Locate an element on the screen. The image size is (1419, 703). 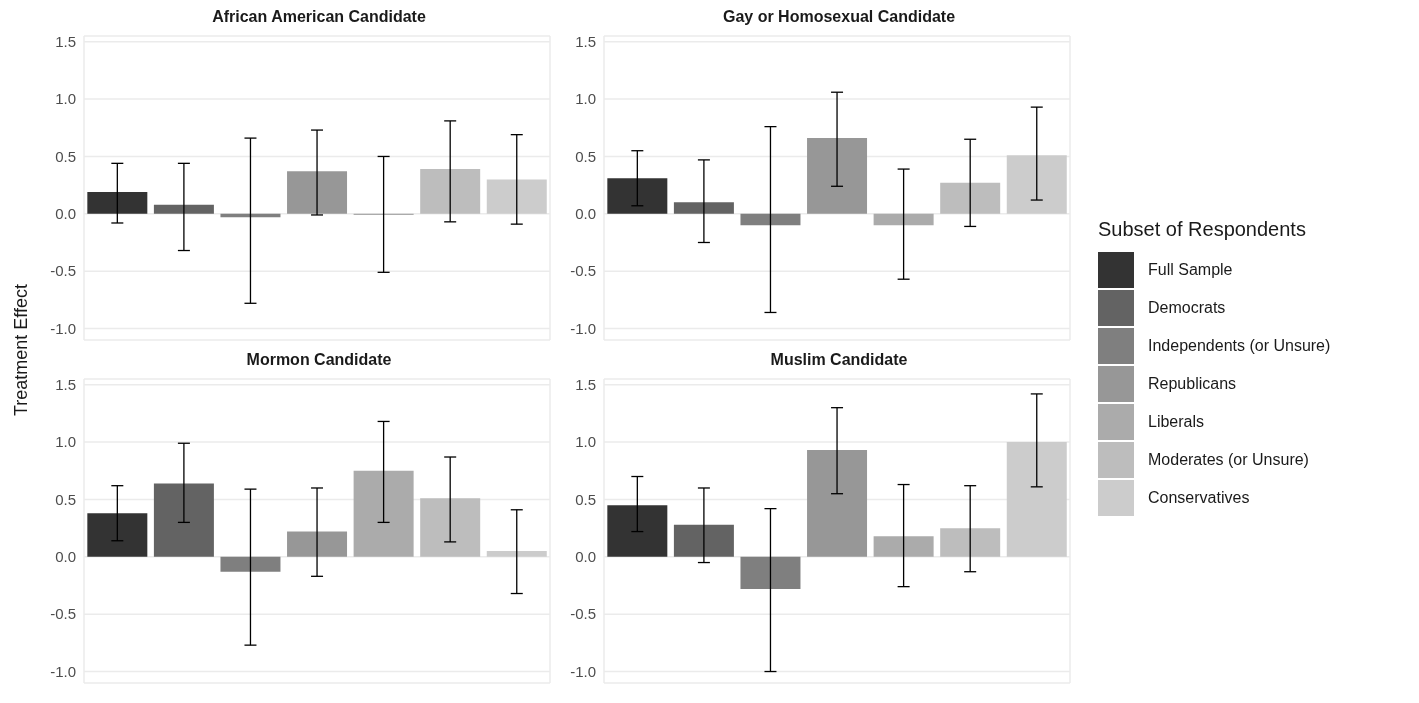
legend-label: Republicans is located at coordinates (1192, 384).